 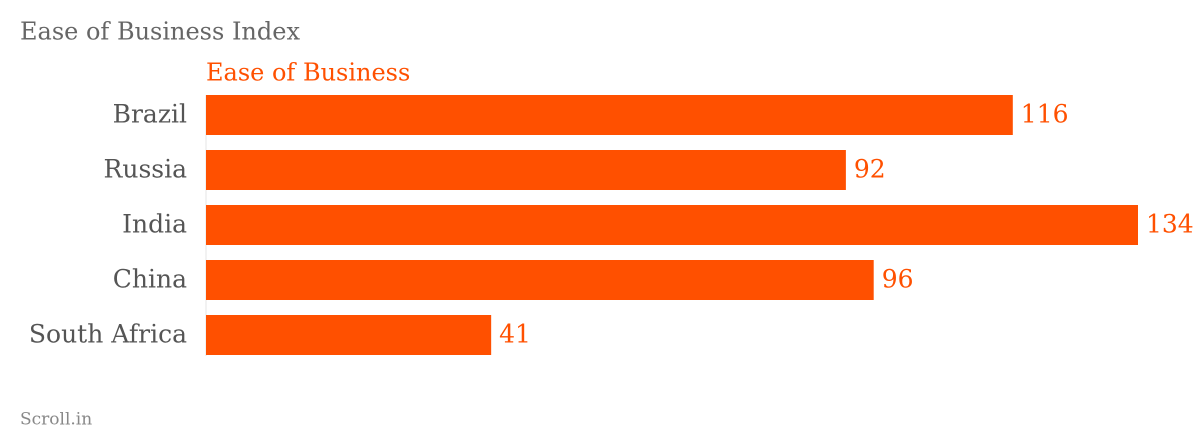 What do you see at coordinates (108, 334) in the screenshot?
I see `y-tick-label: South Africa` at bounding box center [108, 334].